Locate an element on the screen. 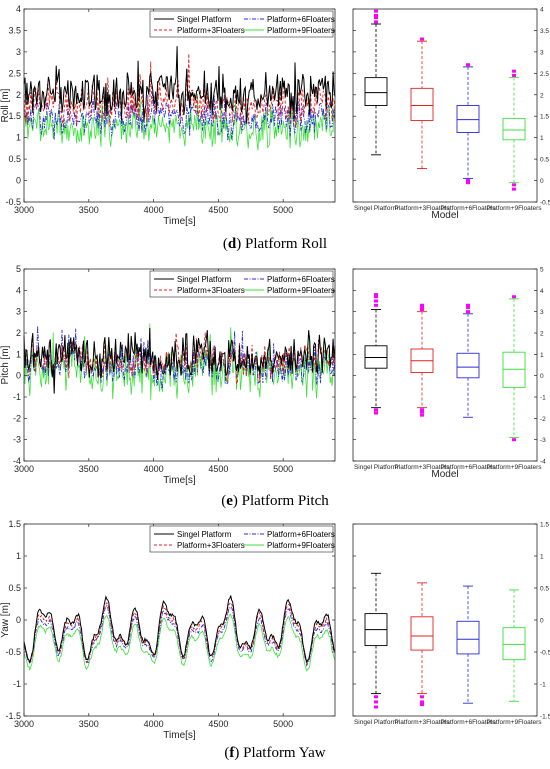  pitch-caption-text: Platform Pitch is located at coordinates (283, 501).